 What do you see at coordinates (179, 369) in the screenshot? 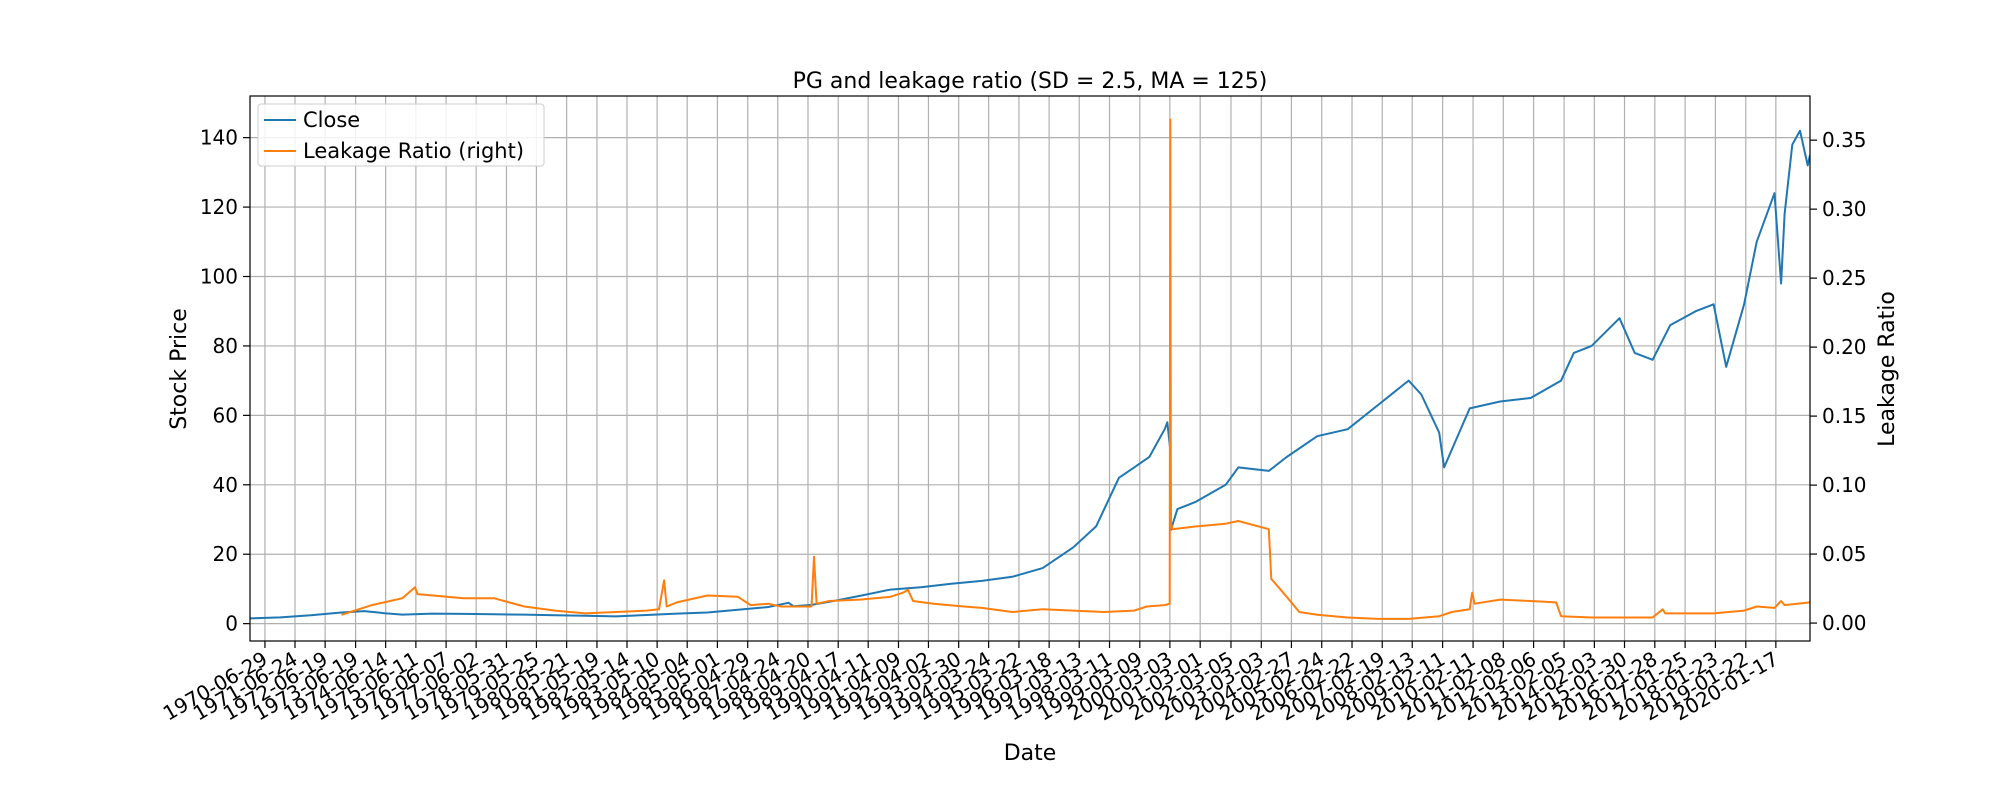
I see `y-axis-label: Stock Price` at bounding box center [179, 369].